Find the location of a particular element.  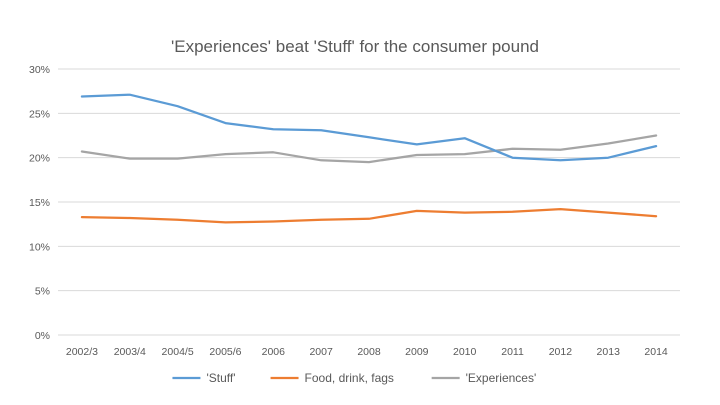

x-tick-label: 2006 is located at coordinates (274, 352).